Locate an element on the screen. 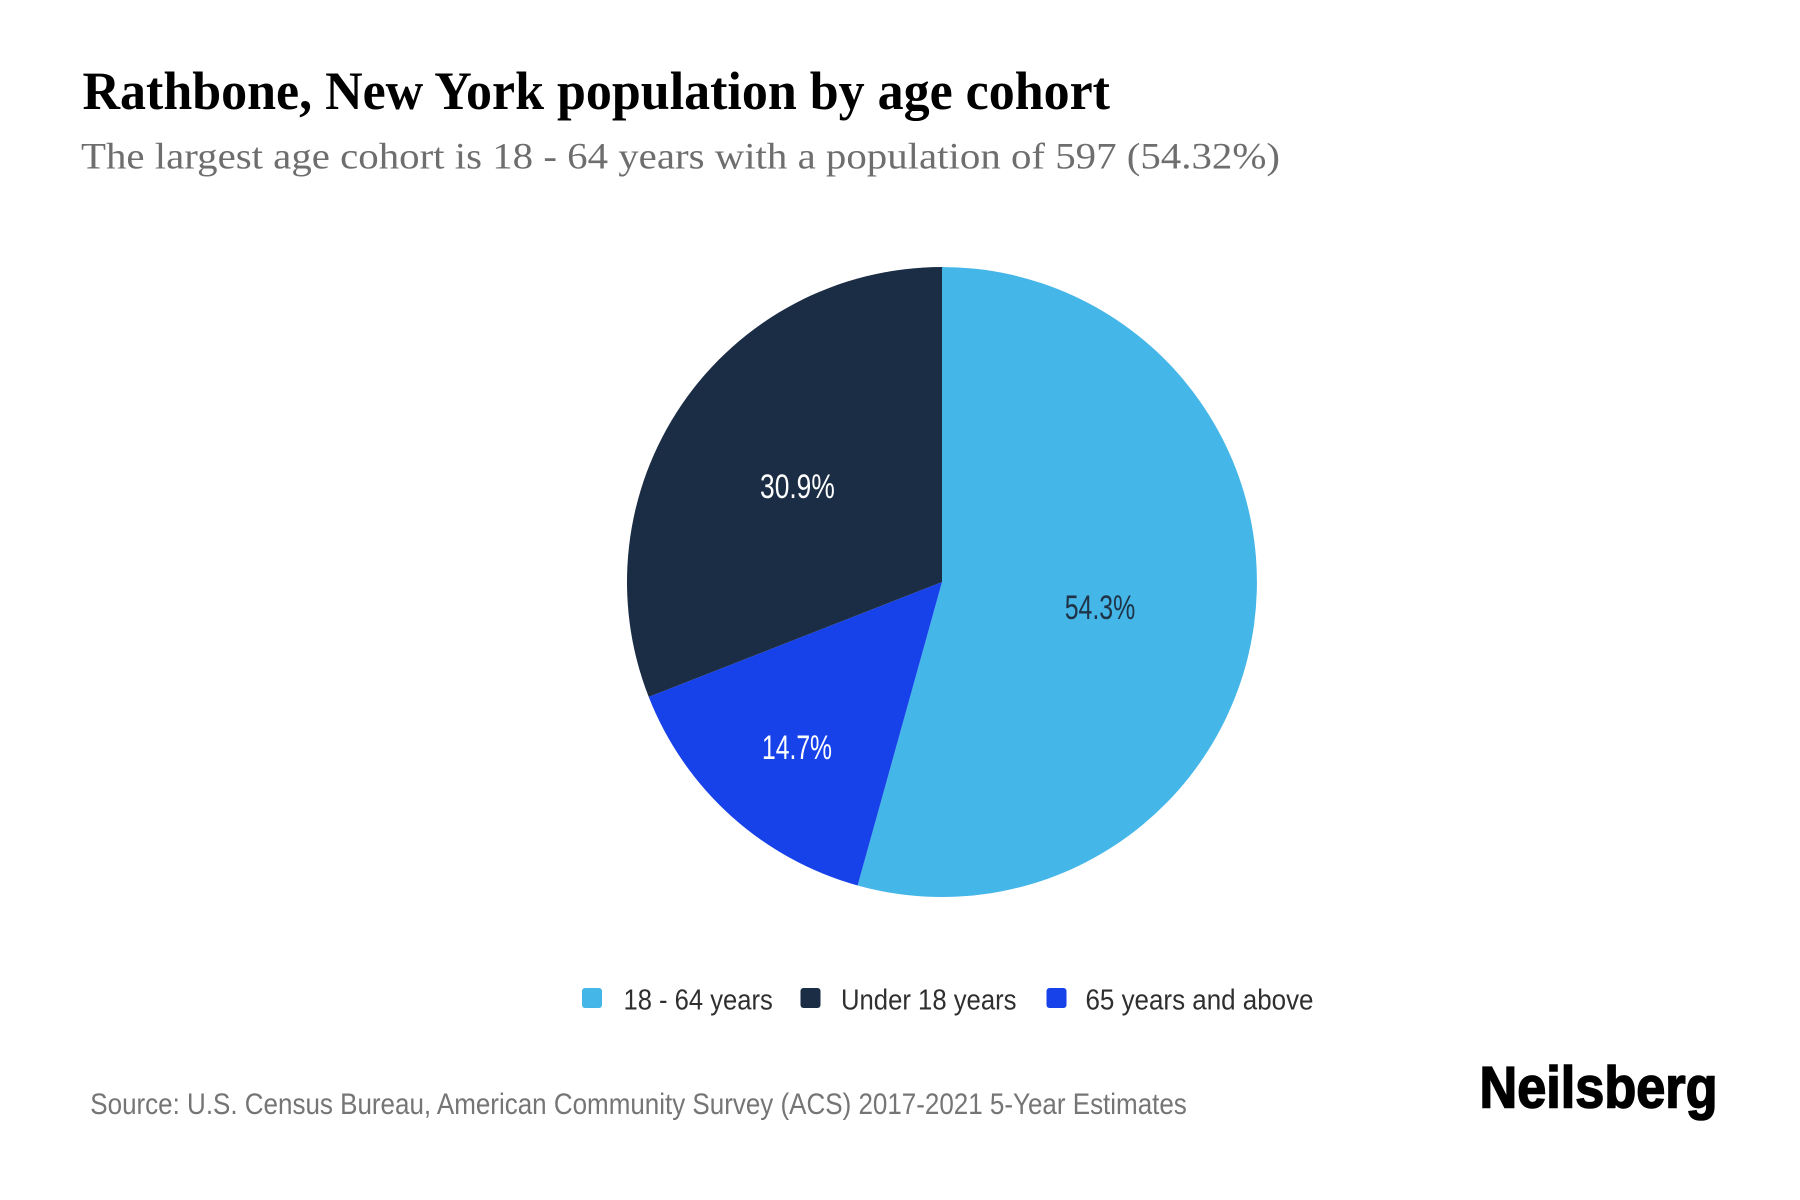 This screenshot has width=1800, height=1200. svg-text: 30.9% is located at coordinates (797, 487).